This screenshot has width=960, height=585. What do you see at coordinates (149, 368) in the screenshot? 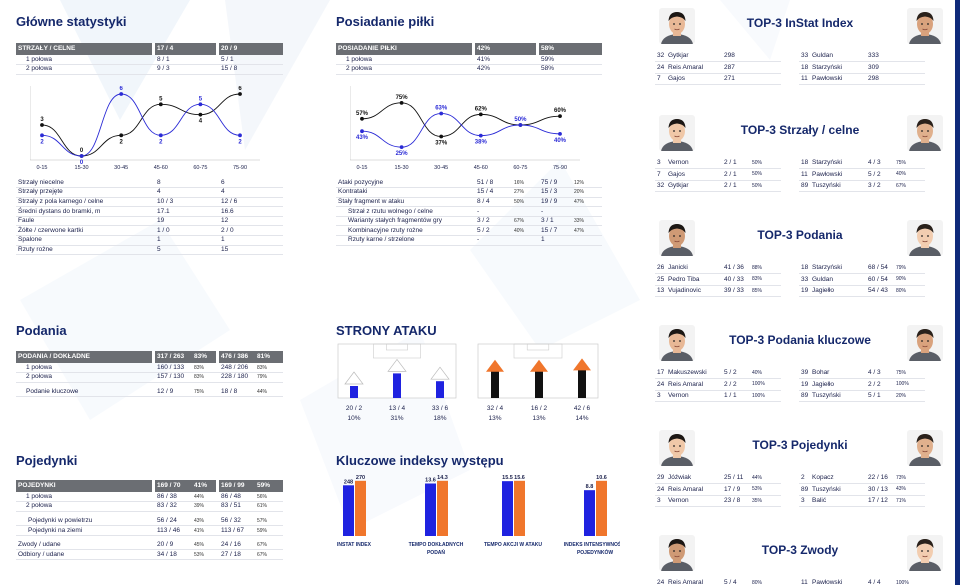
I see `table-row: 1 połowa 160 / 133 83% 248 / 206 83%` at bounding box center [149, 368].